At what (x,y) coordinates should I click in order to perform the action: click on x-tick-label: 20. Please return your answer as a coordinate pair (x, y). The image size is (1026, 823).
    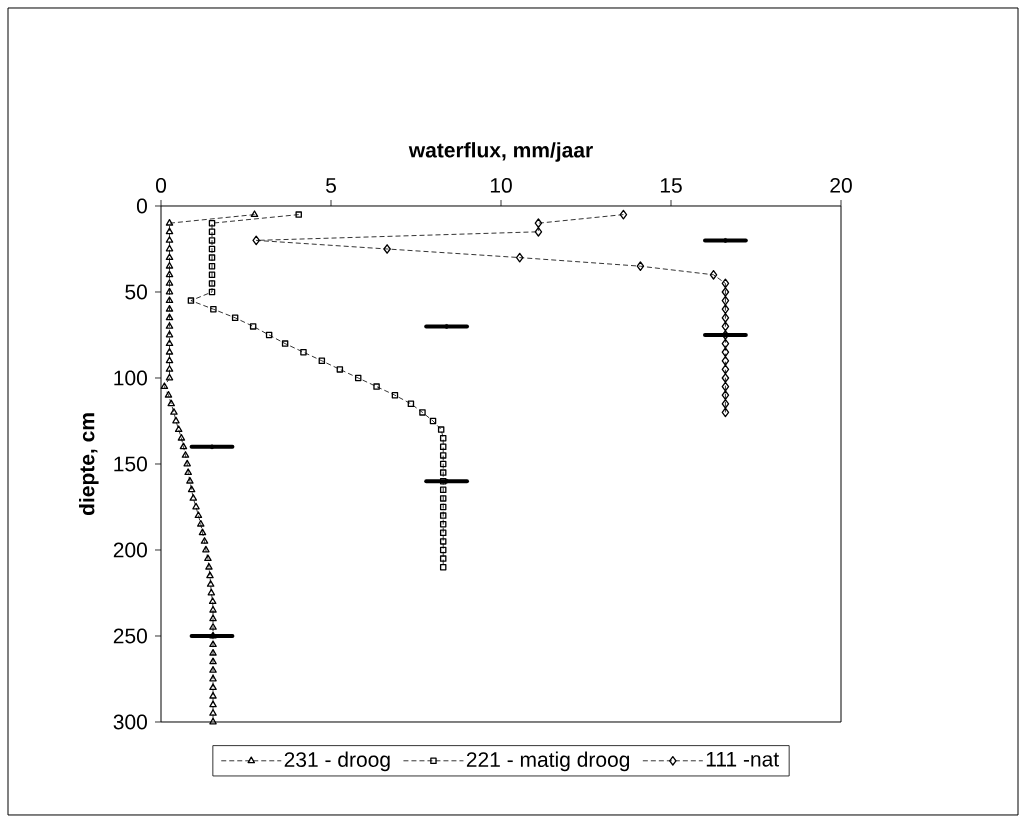
    Looking at the image, I should click on (841, 185).